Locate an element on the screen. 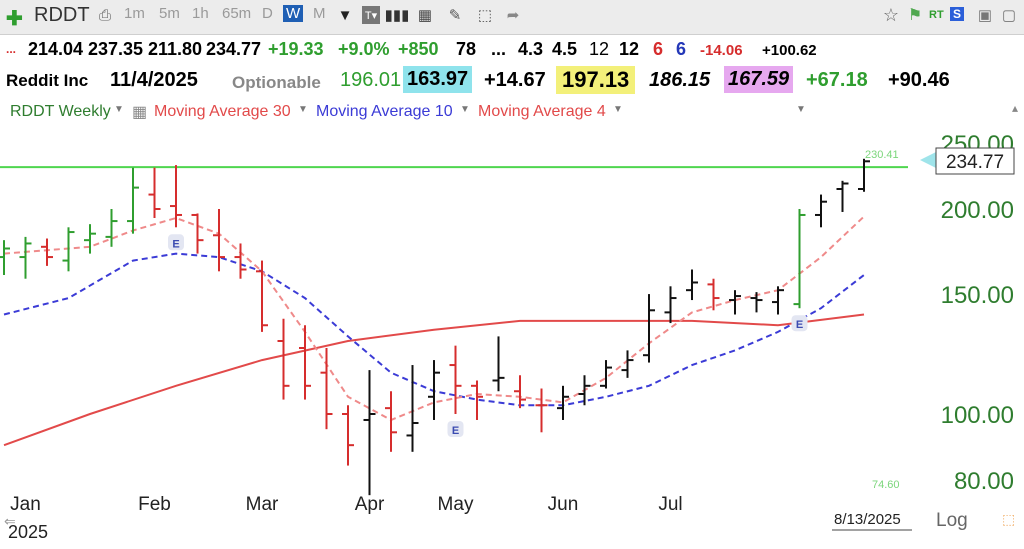 This screenshot has width=1024, height=549. legend-grid-icon: ▦ is located at coordinates (140, 112).